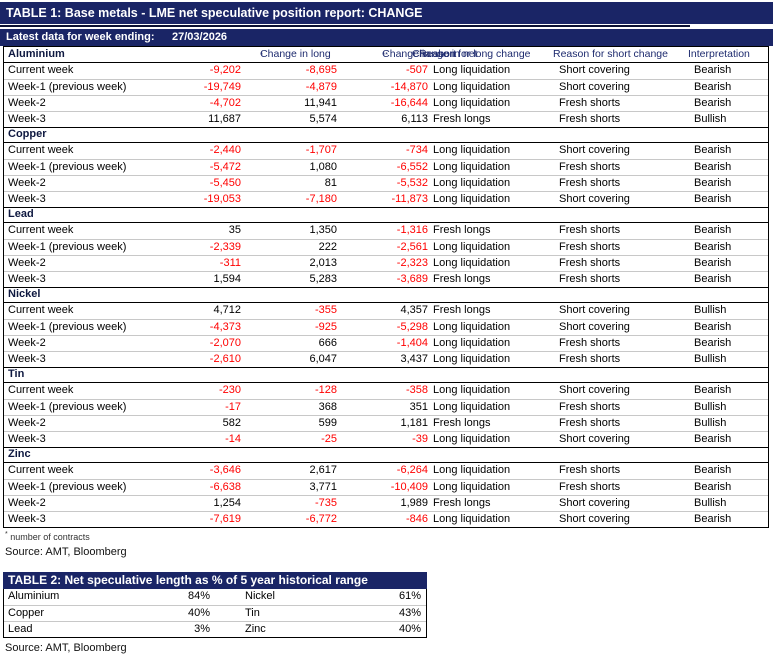 The width and height of the screenshot is (773, 663). What do you see at coordinates (225, 183) in the screenshot?
I see `change-in-long-value: -5,450` at bounding box center [225, 183].